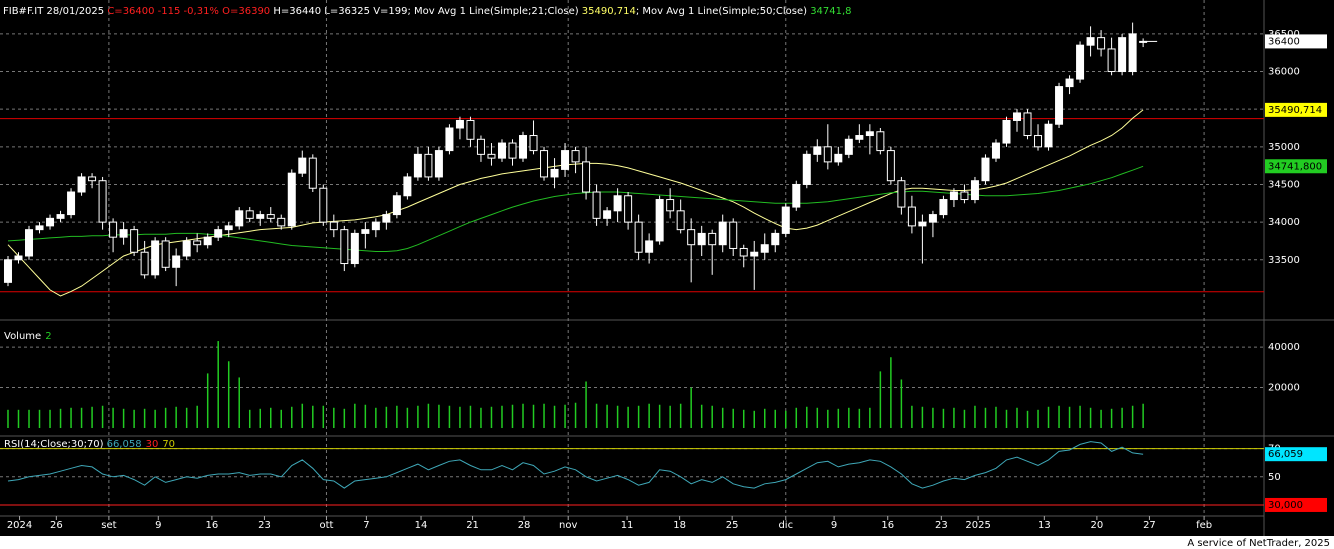 The height and width of the screenshot is (549, 1334). Describe the element at coordinates (1296, 504) in the screenshot. I see `rsi-low-box` at that location.